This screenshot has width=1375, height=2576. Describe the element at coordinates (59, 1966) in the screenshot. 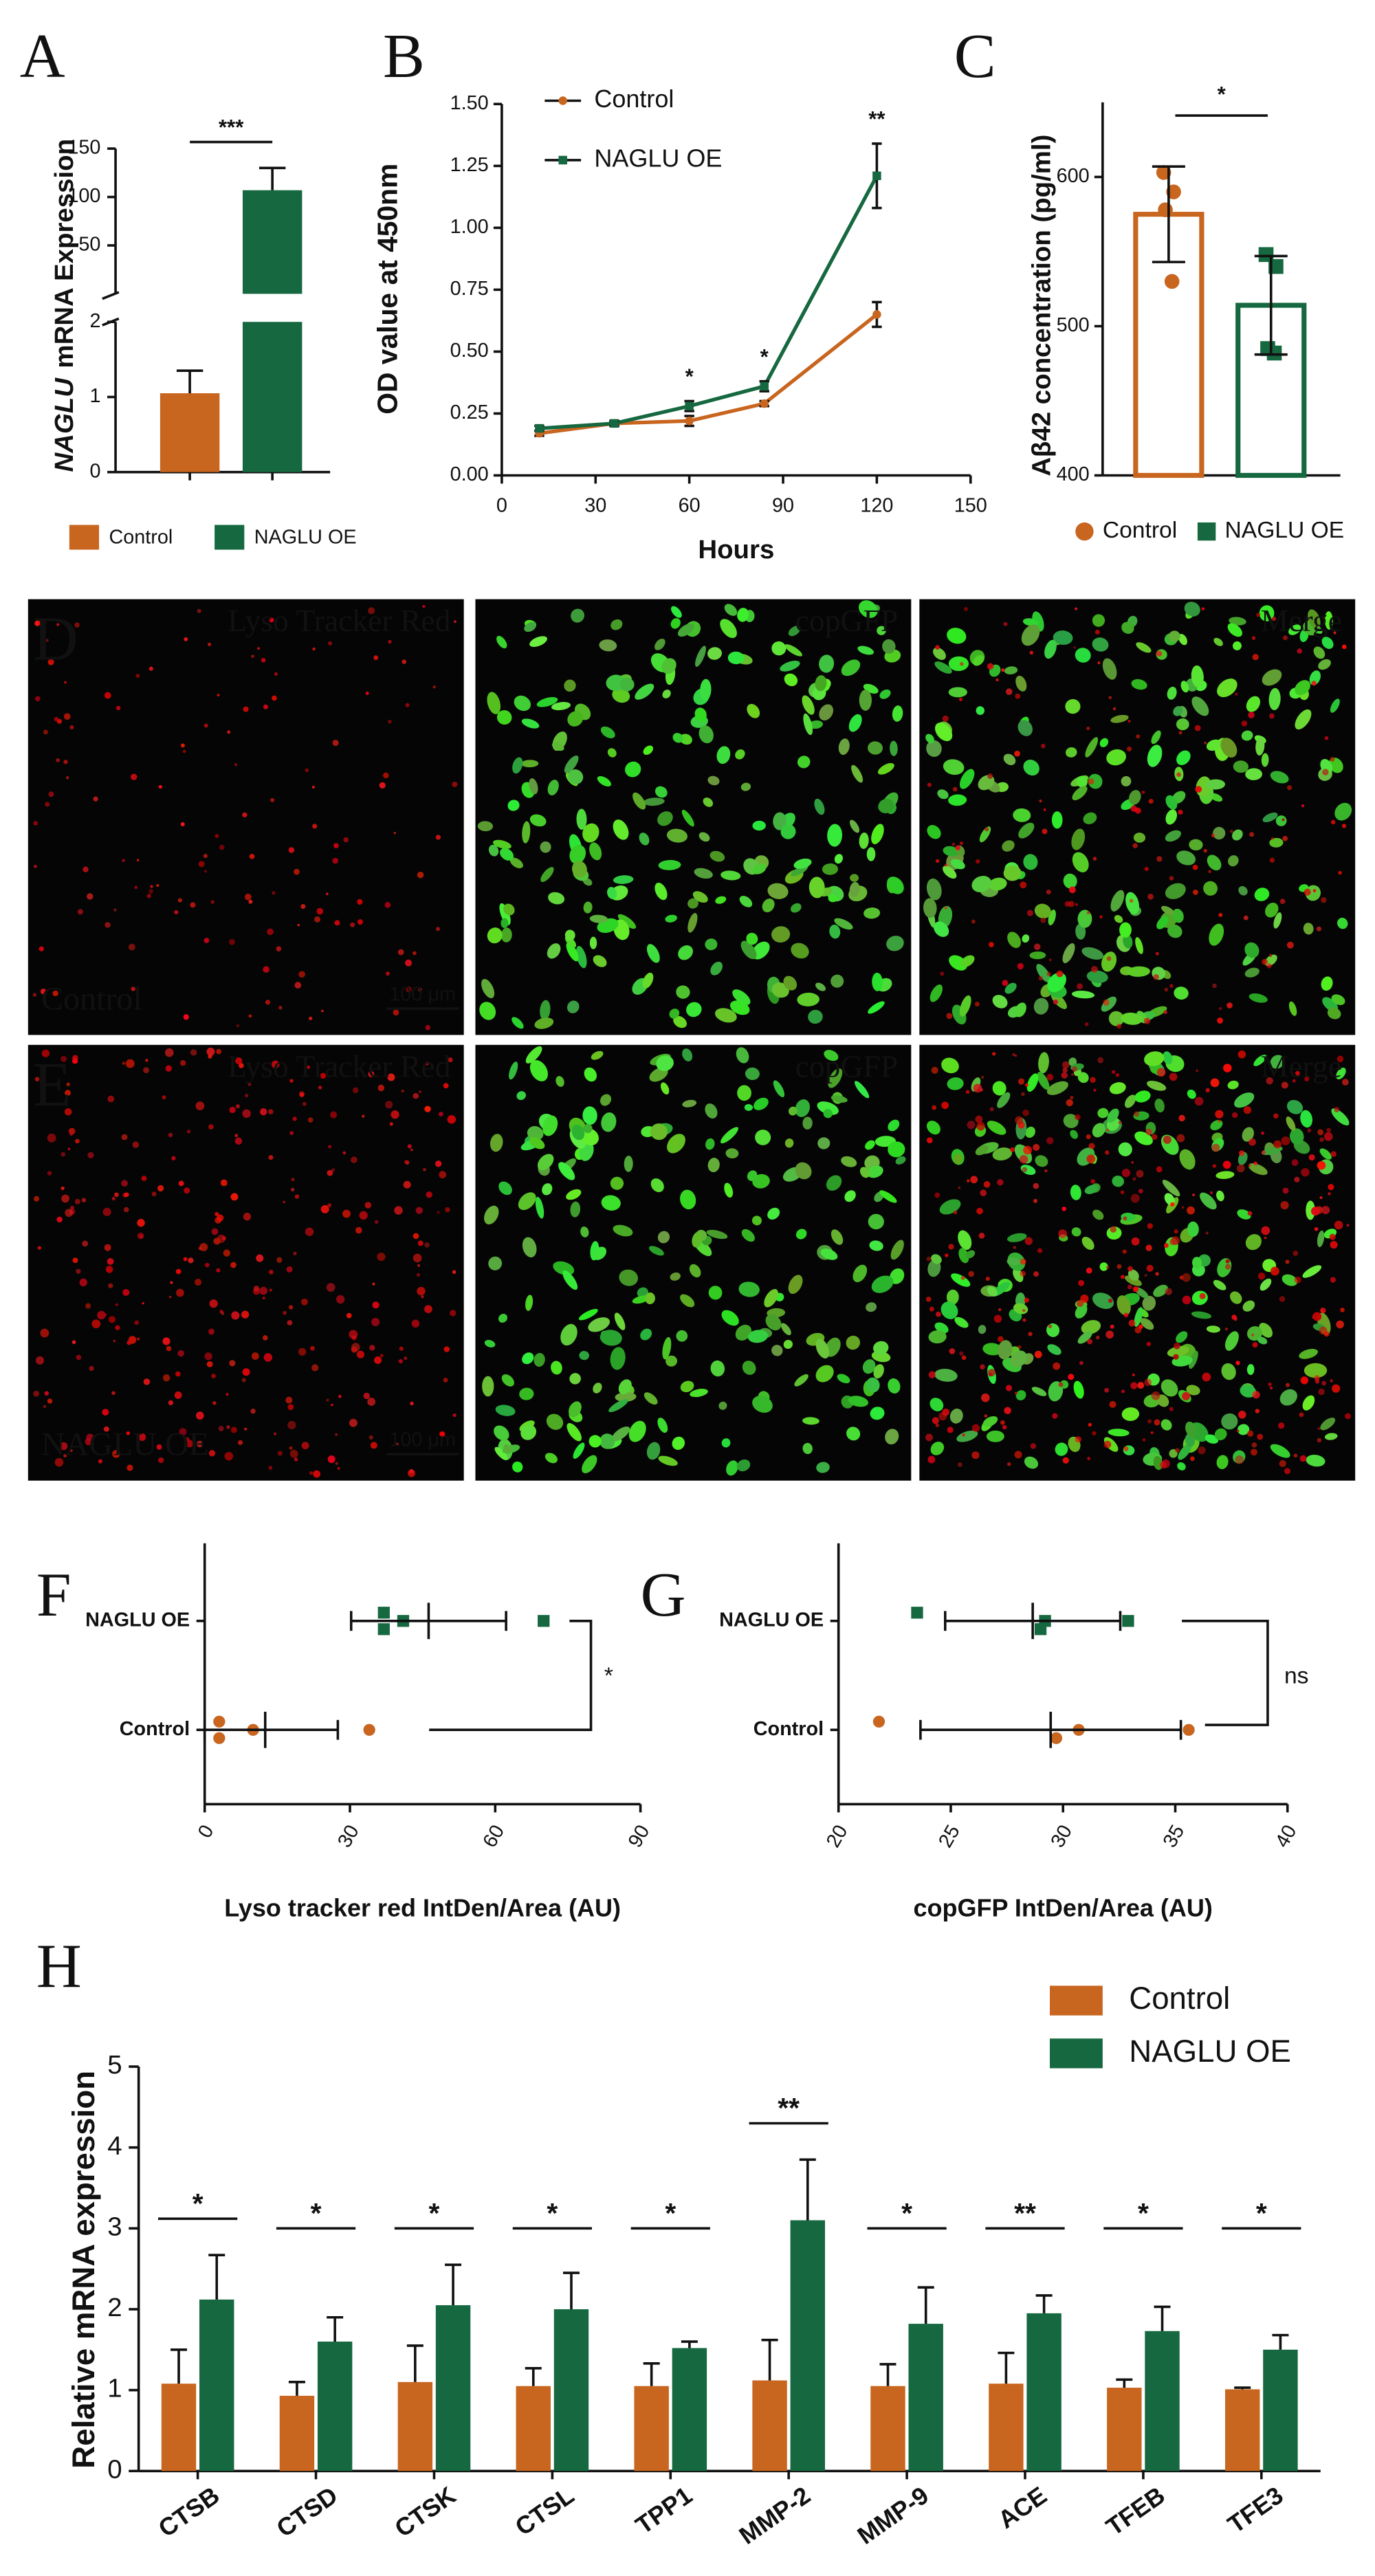

I see `panel-letter: H` at that location.